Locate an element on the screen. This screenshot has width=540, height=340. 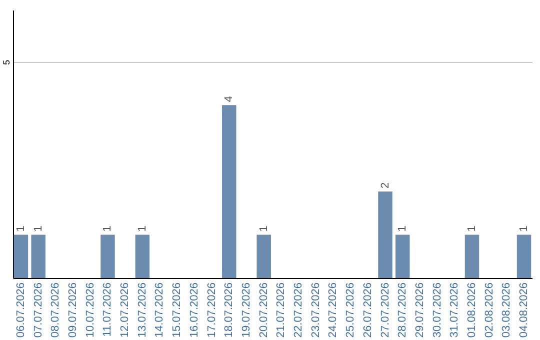
x-tick-label: 31.07.2026 is located at coordinates (454, 310).